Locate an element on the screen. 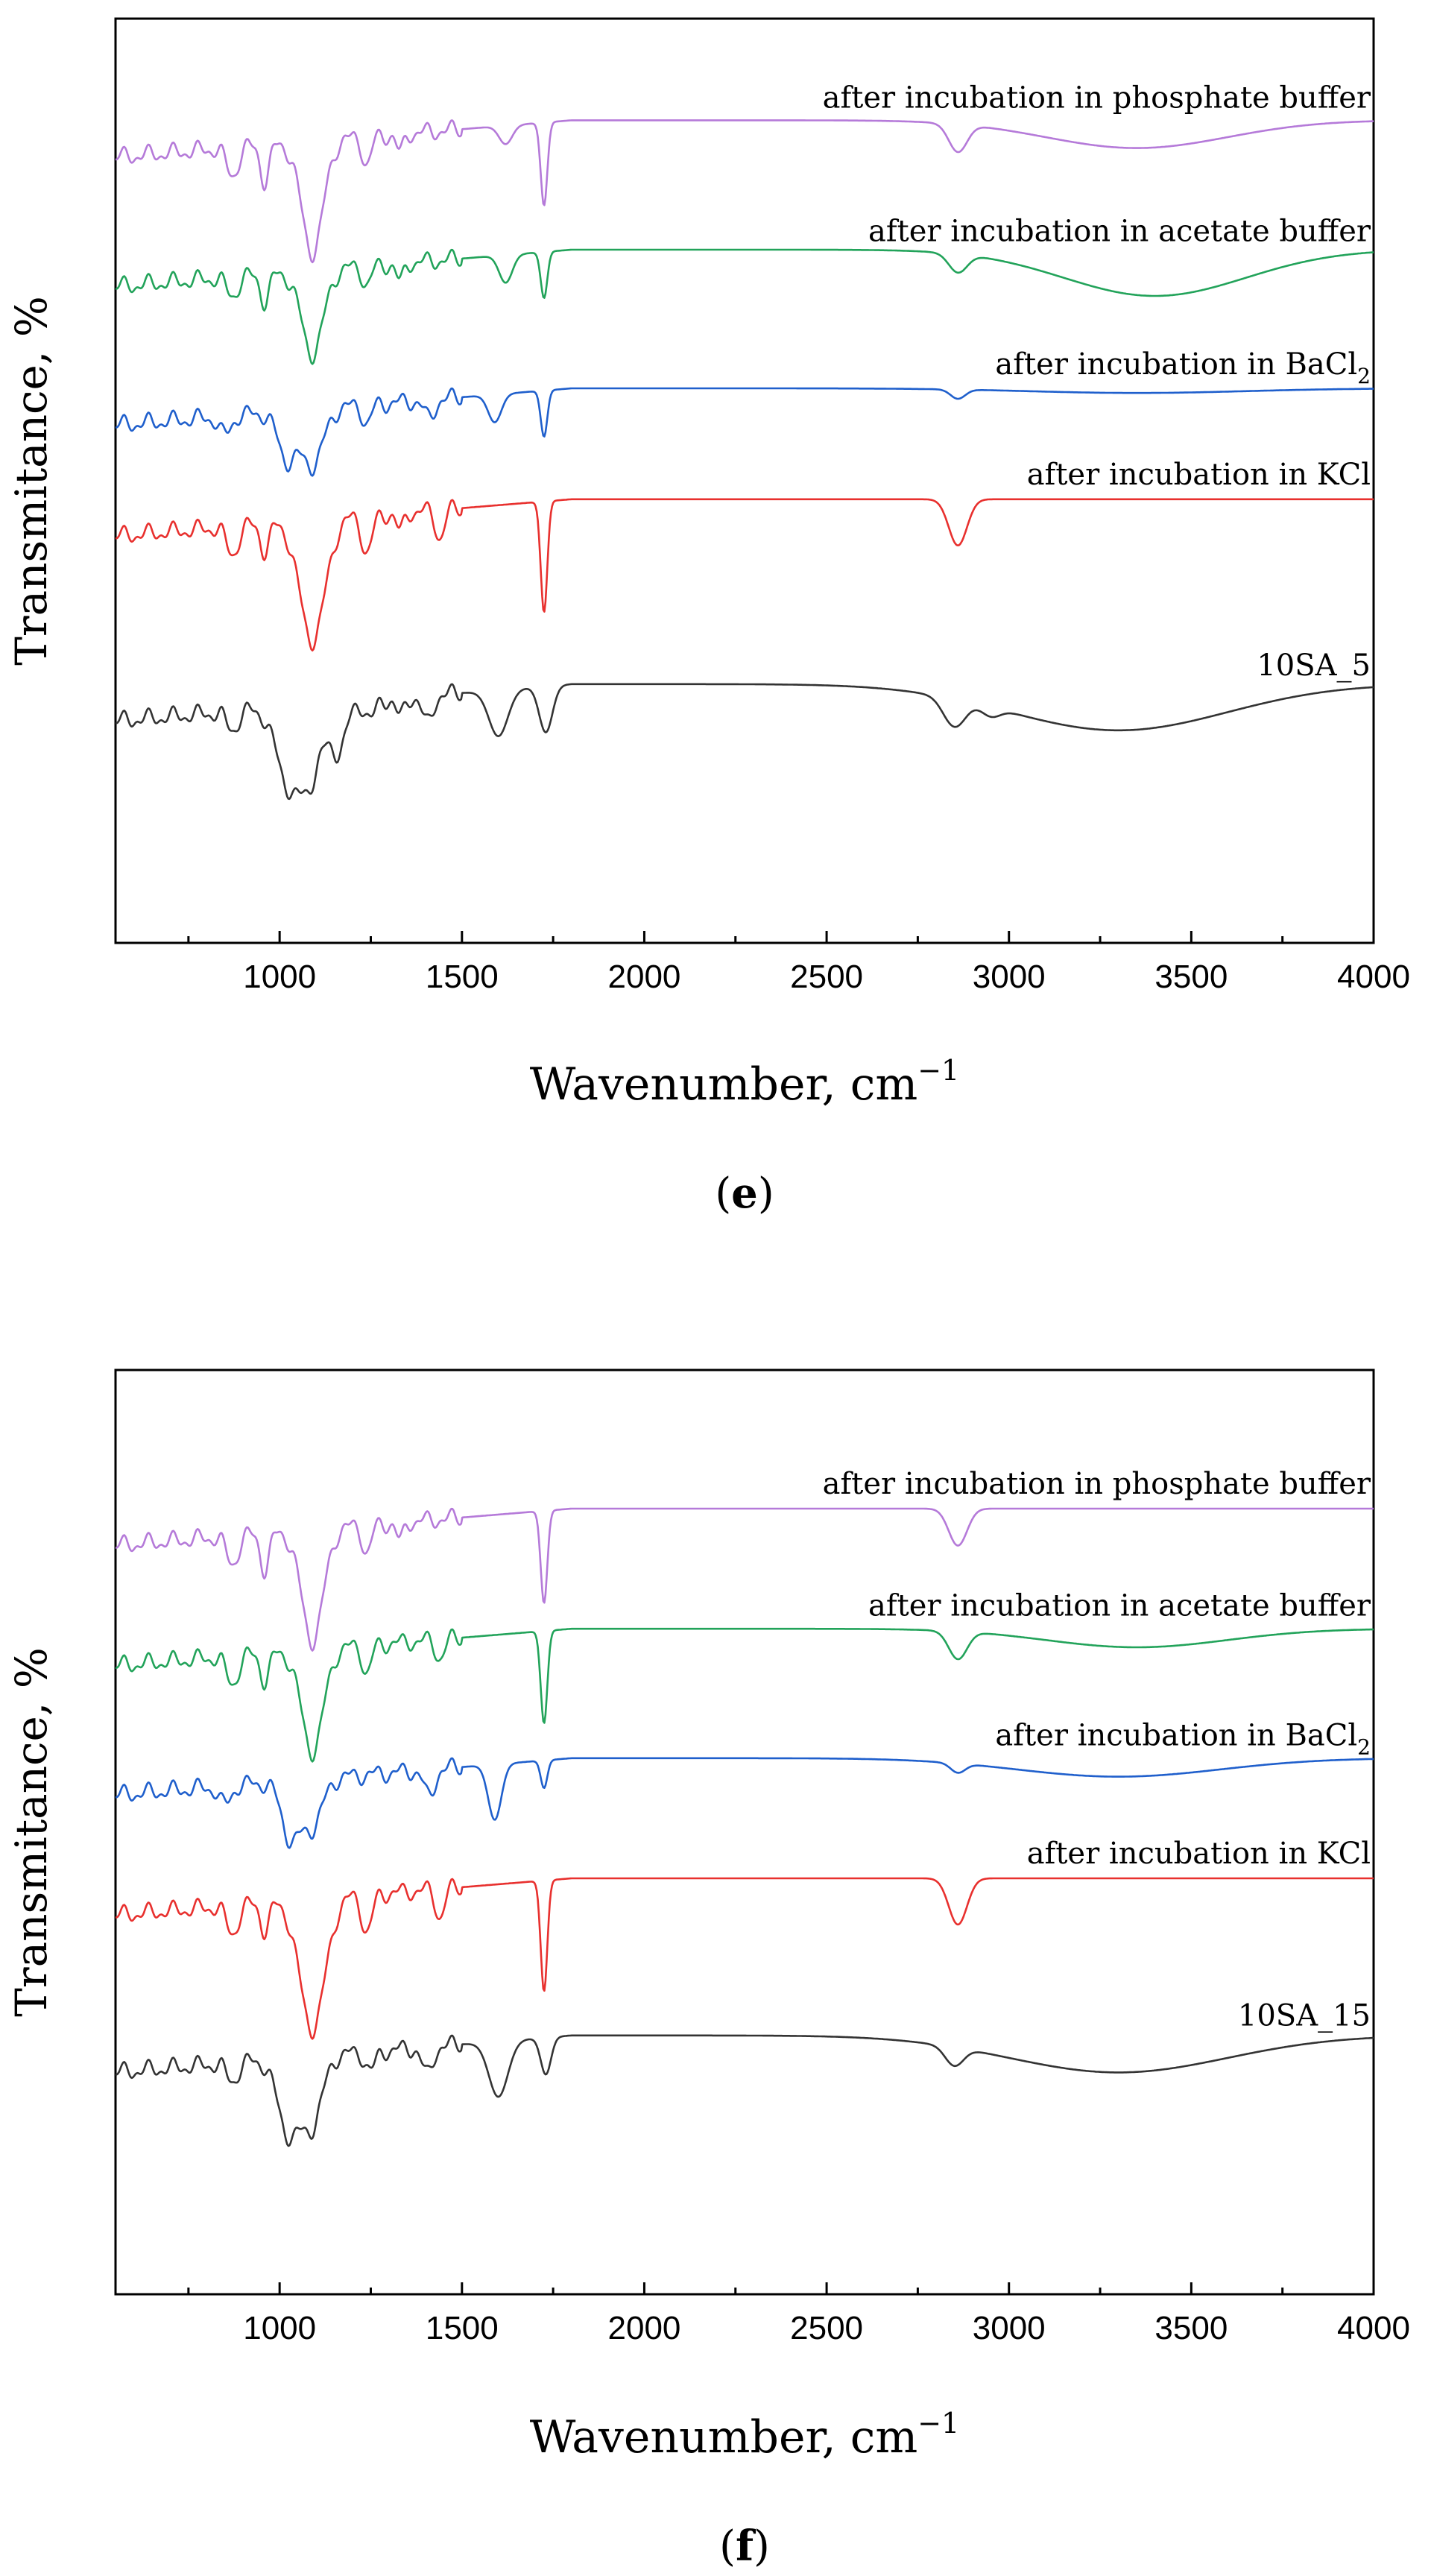 This screenshot has width=1431, height=2576. series-label-0: 10SA_5 is located at coordinates (1314, 666).